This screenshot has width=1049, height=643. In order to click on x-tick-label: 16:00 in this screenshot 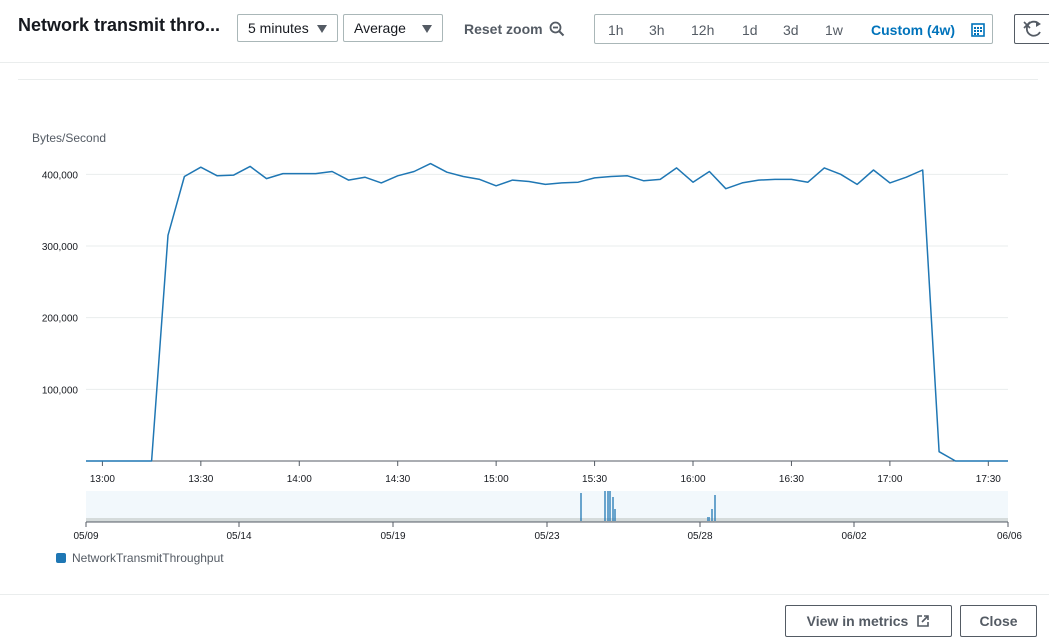, I will do `click(692, 479)`.